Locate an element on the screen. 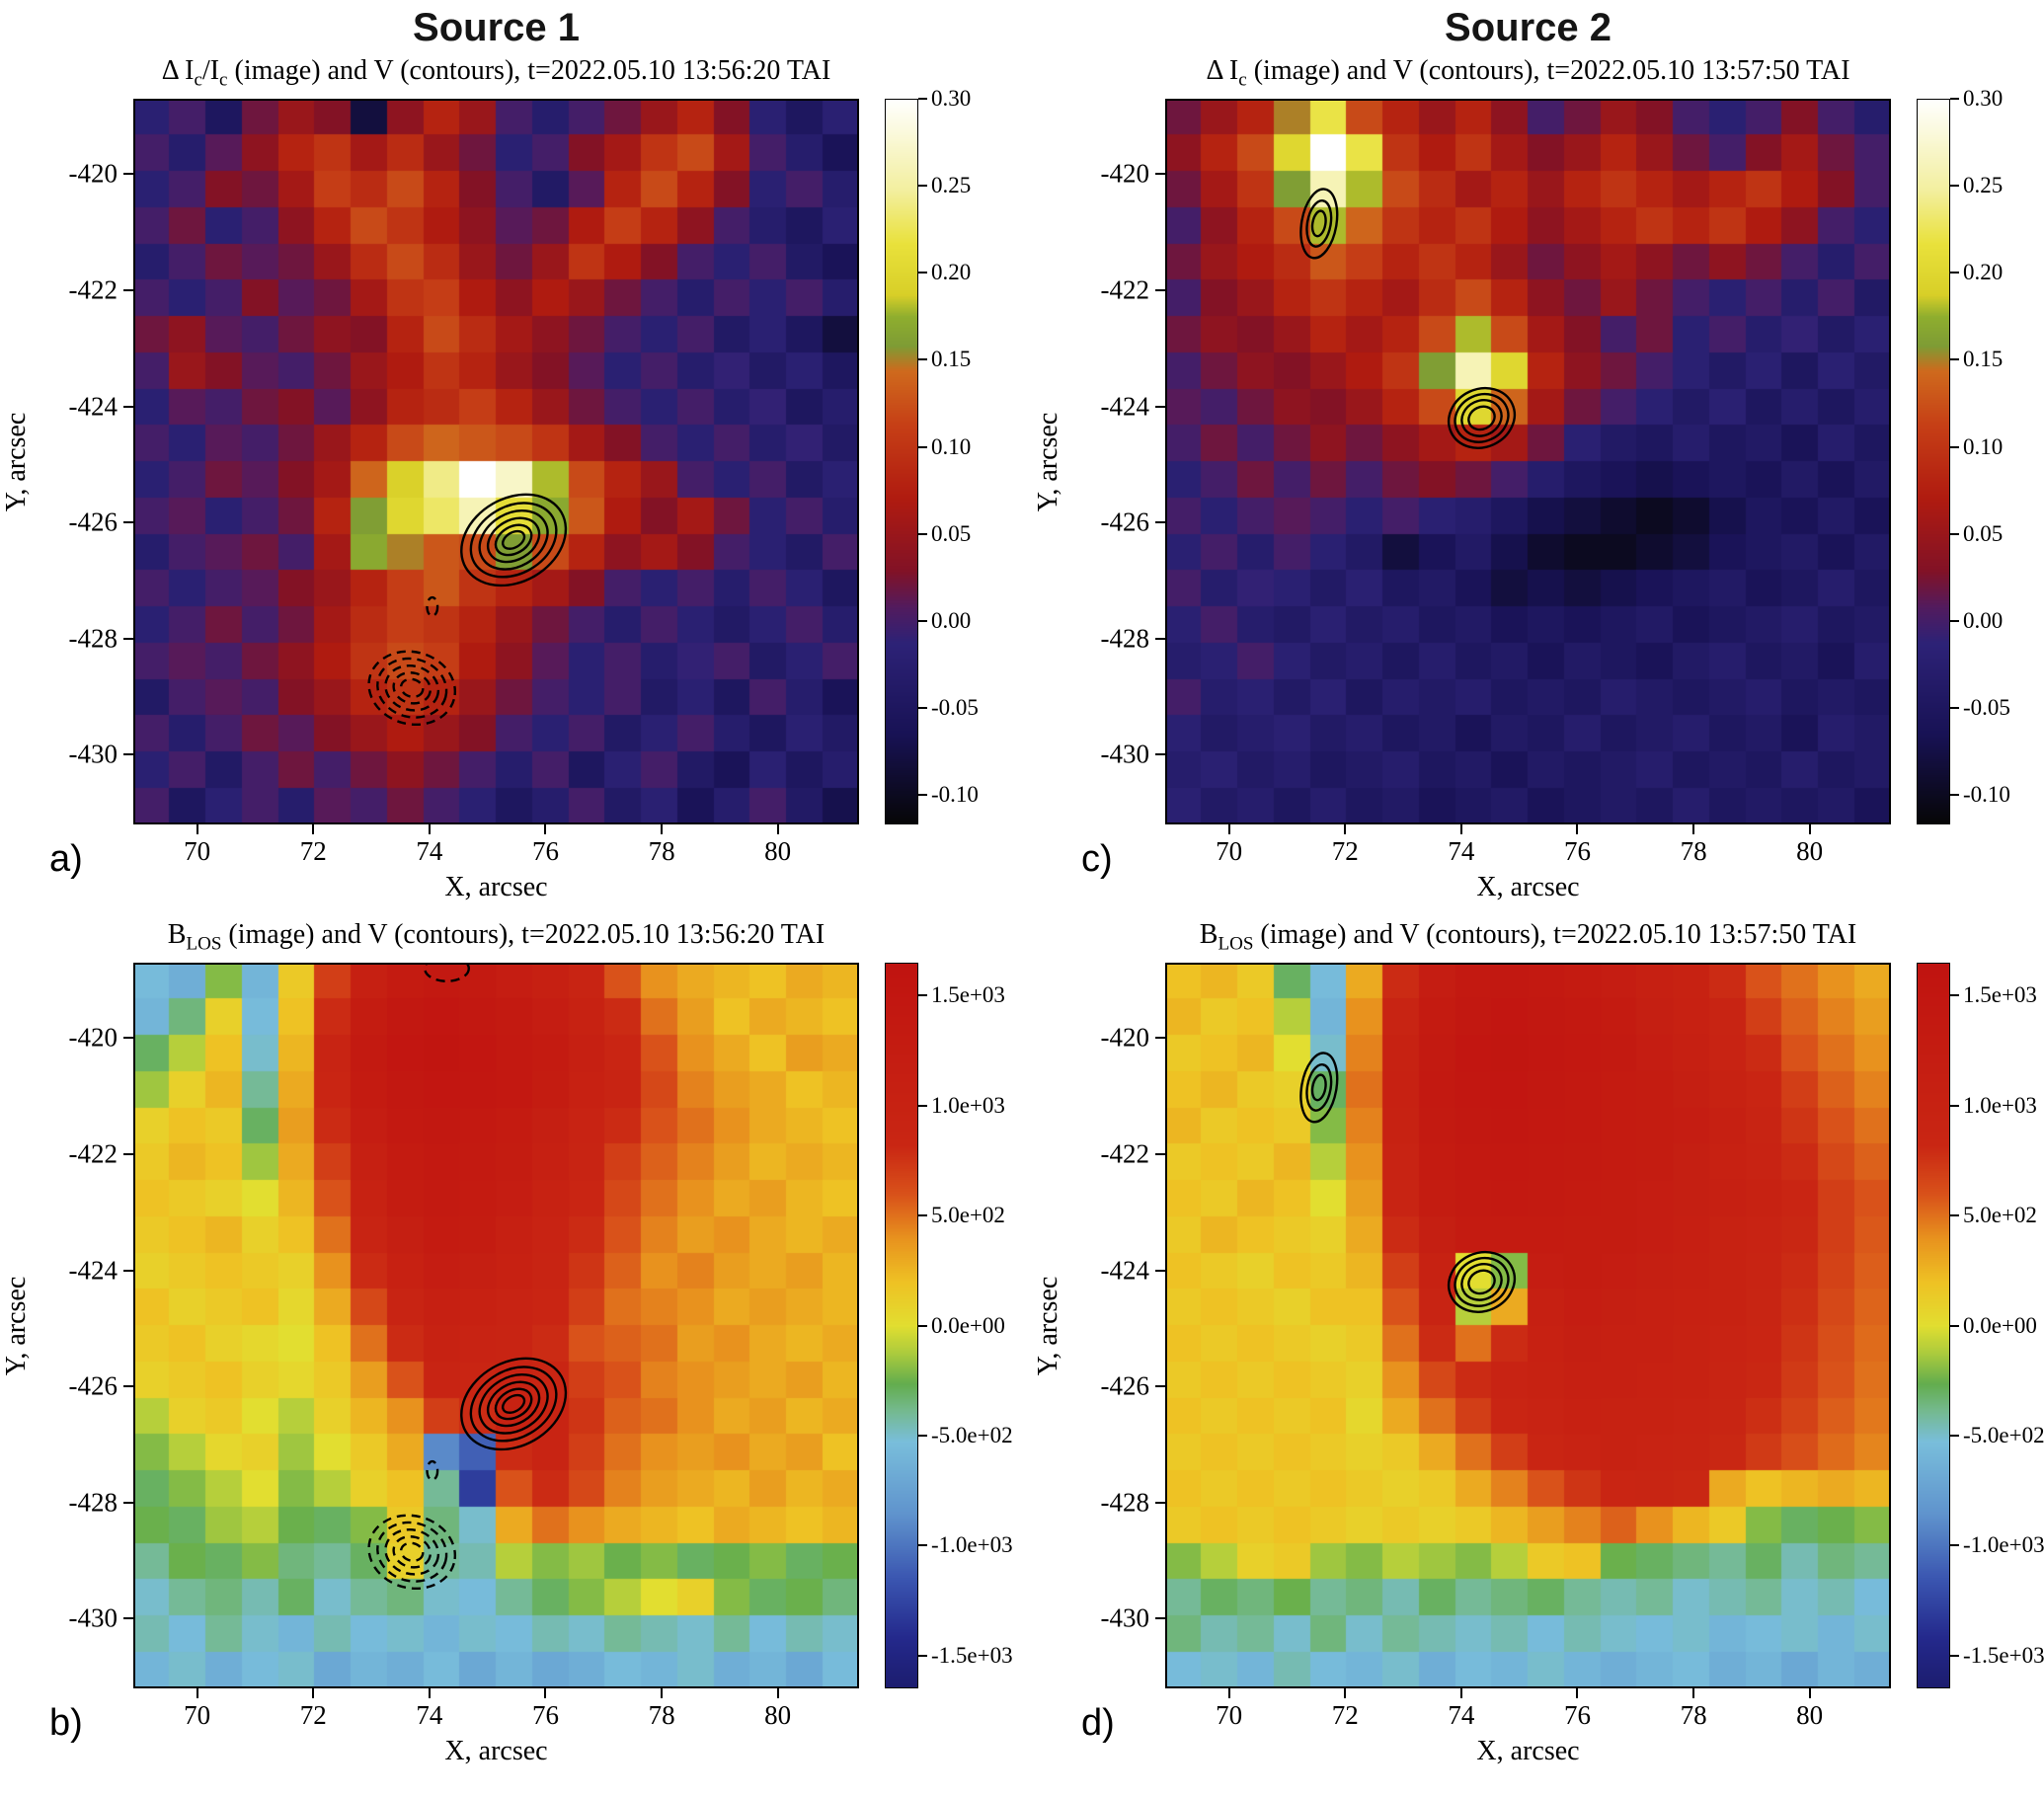 Image resolution: width=2044 pixels, height=1797 pixels. x-tick-label: 76 is located at coordinates (545, 1715).